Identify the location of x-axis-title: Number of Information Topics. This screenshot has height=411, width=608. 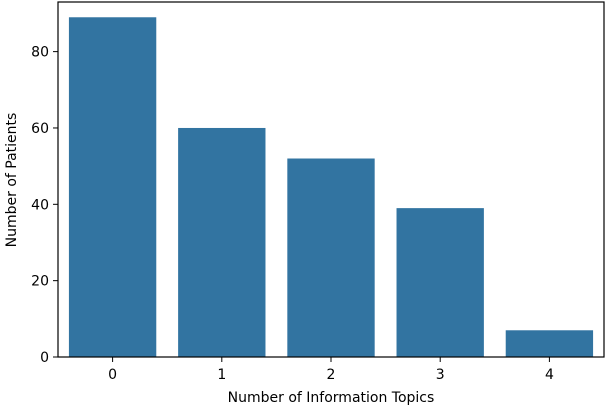
(331, 398).